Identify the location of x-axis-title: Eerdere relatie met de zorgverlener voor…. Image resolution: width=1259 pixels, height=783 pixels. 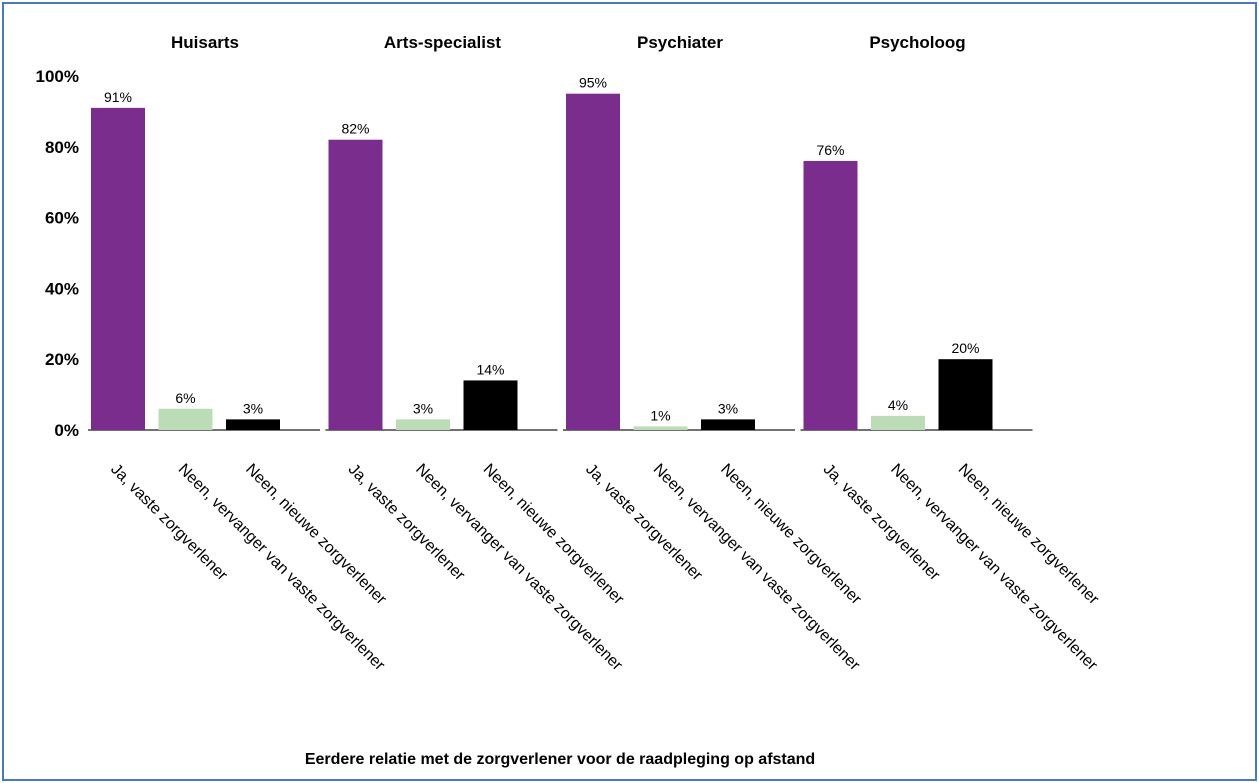
(560, 759).